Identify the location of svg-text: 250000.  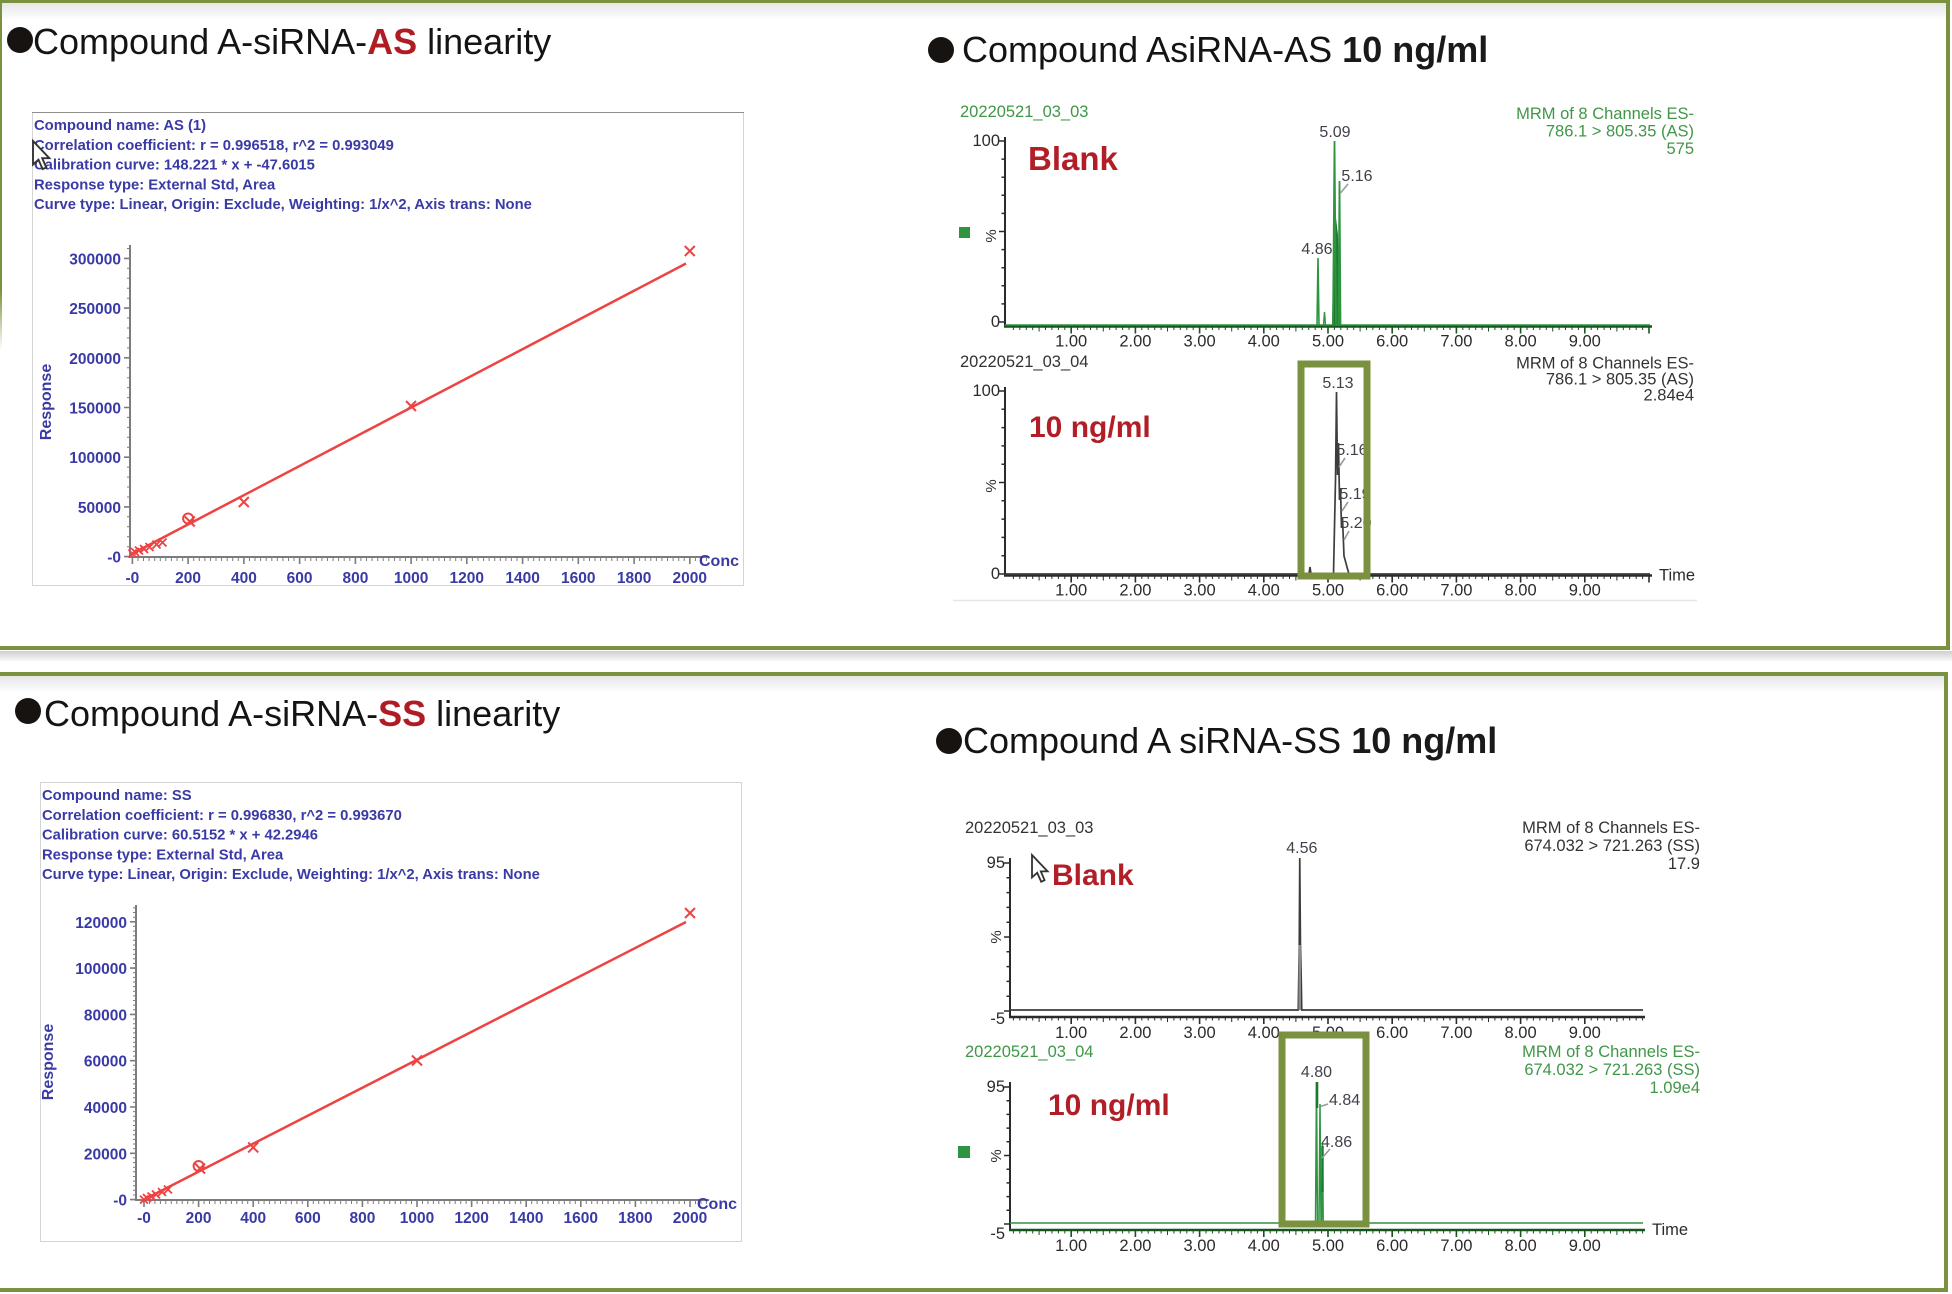
(95, 309).